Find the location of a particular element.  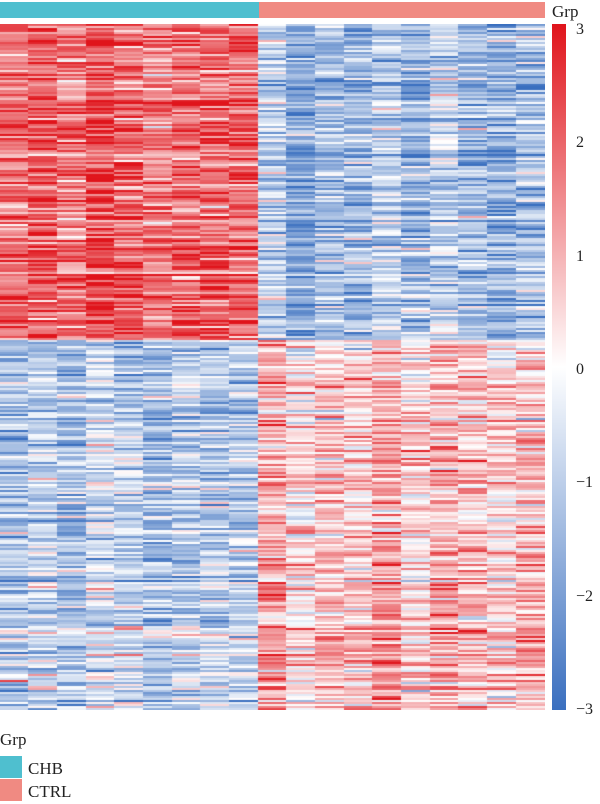

colorbar-tick-label: −3 is located at coordinates (585, 709).